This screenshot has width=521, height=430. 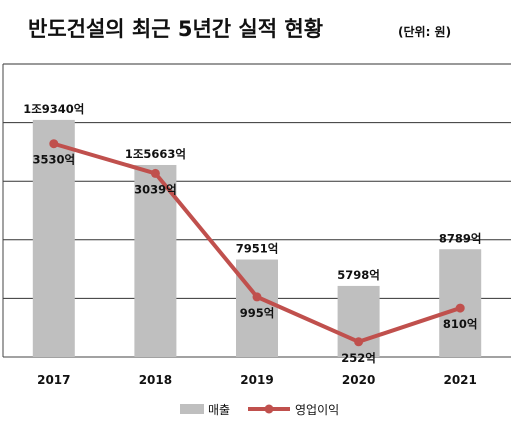 I want to click on bar-2019, so click(x=257, y=308).